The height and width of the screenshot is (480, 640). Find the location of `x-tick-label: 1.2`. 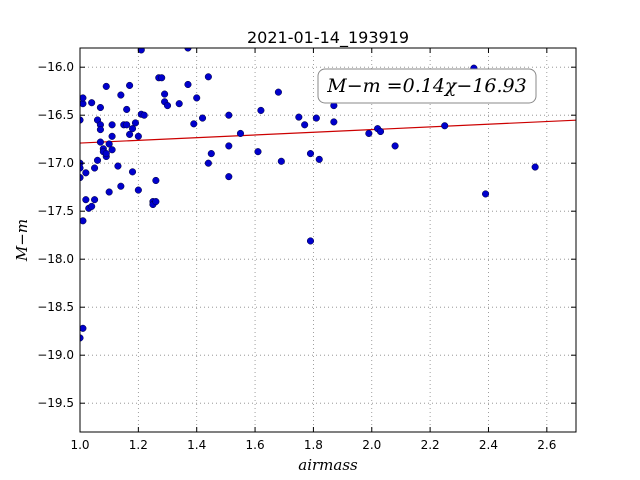

x-tick-label: 1.2 is located at coordinates (138, 445).